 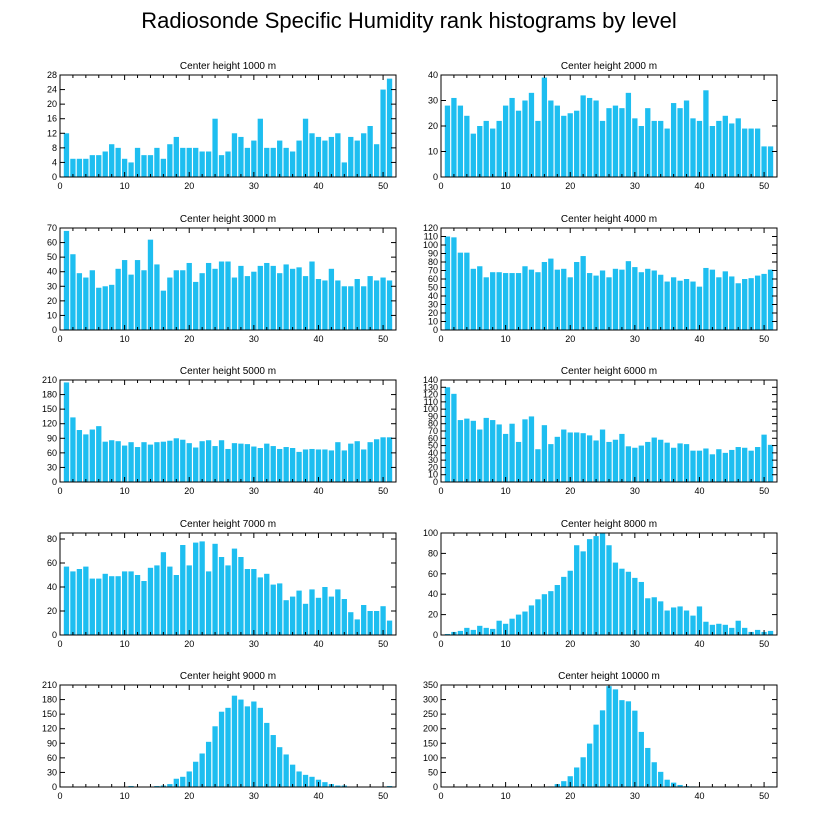 What do you see at coordinates (435, 177) in the screenshot?
I see `y-tick-label: 0` at bounding box center [435, 177].